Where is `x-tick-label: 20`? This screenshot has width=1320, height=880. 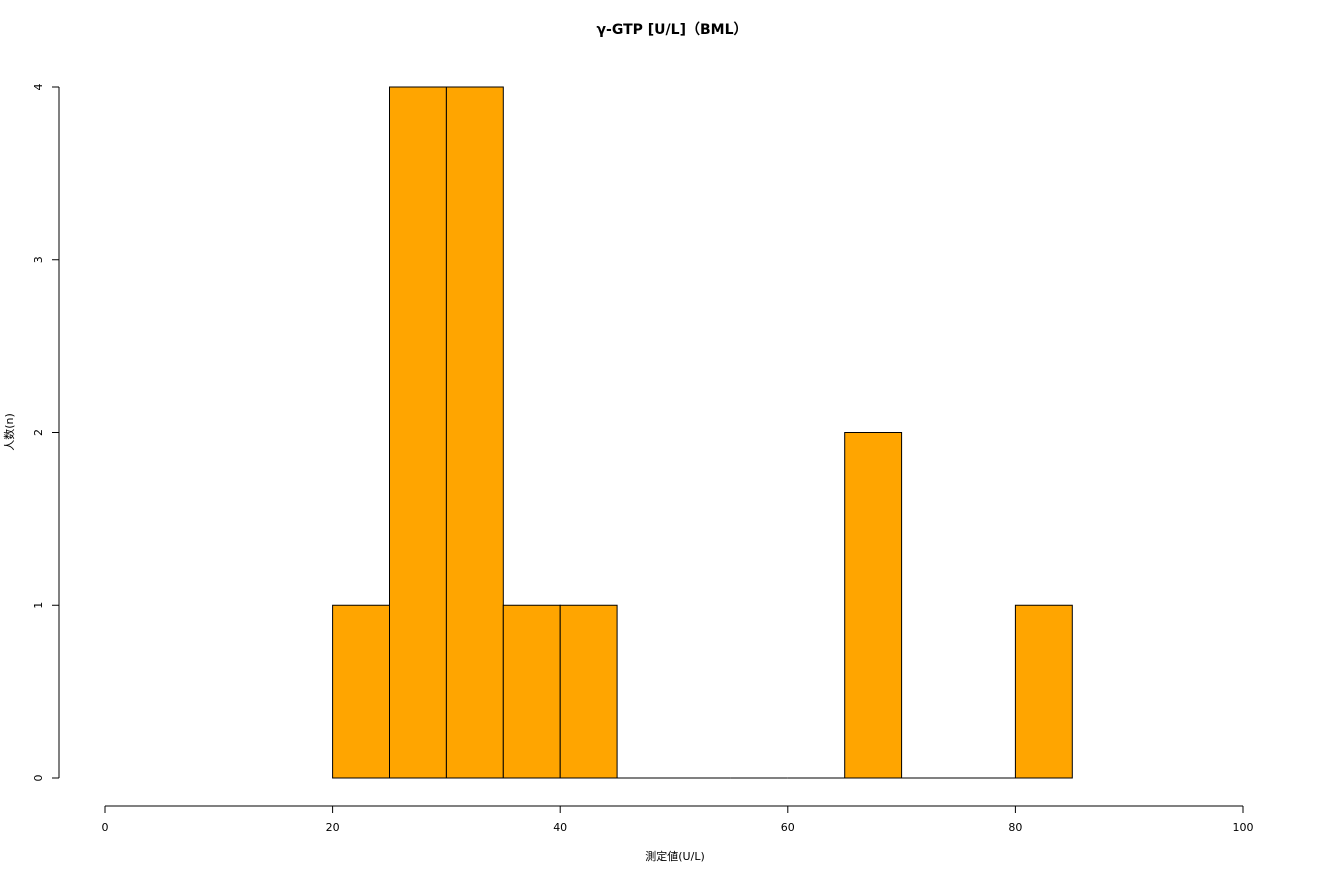
x-tick-label: 20 is located at coordinates (333, 827).